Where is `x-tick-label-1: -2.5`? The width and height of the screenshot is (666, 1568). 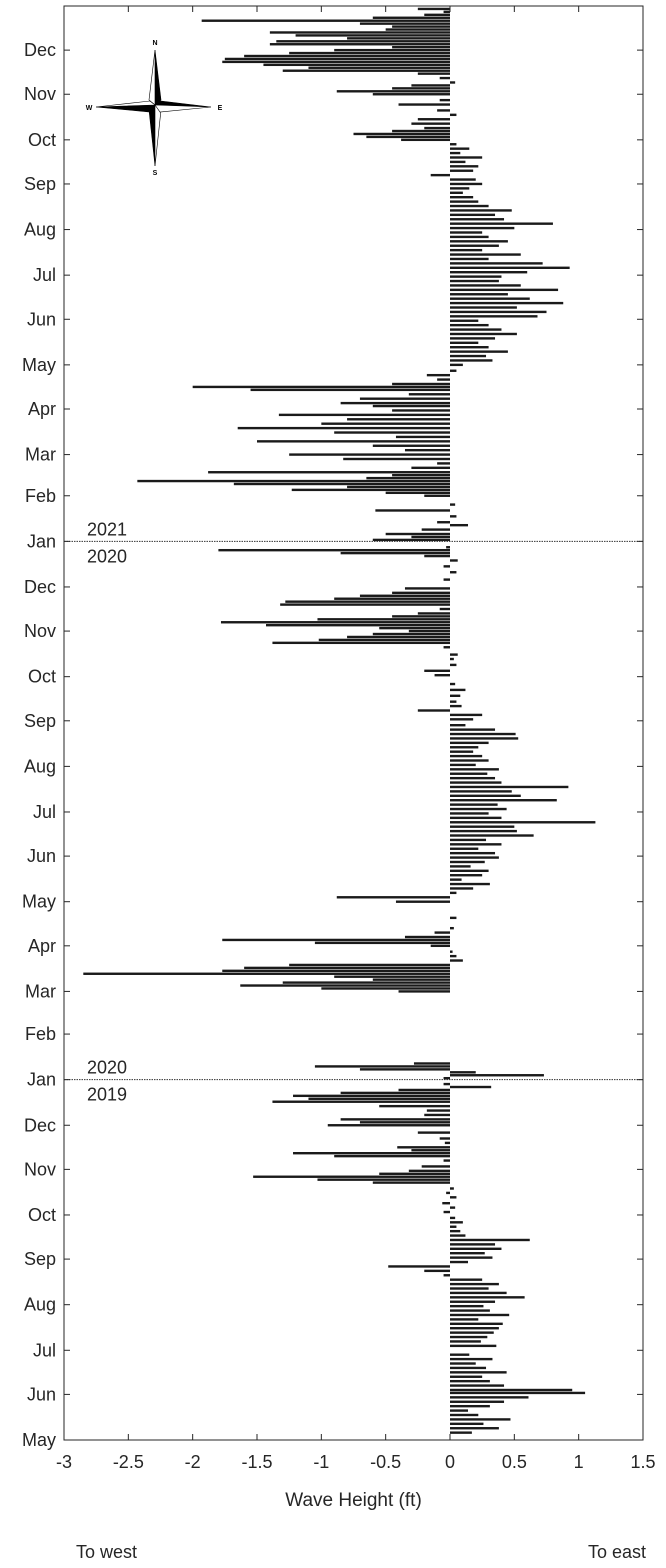
x-tick-label-1: -2.5 is located at coordinates (128, 1462).